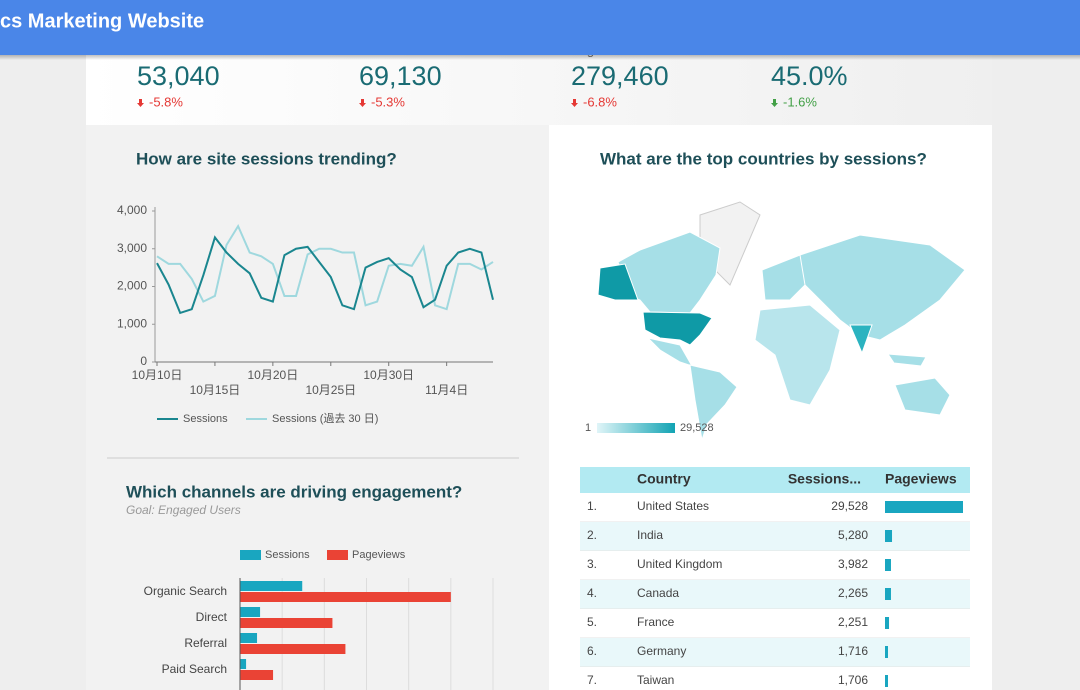 Image resolution: width=1080 pixels, height=690 pixels. I want to click on sessions: 1,706, so click(853, 680).